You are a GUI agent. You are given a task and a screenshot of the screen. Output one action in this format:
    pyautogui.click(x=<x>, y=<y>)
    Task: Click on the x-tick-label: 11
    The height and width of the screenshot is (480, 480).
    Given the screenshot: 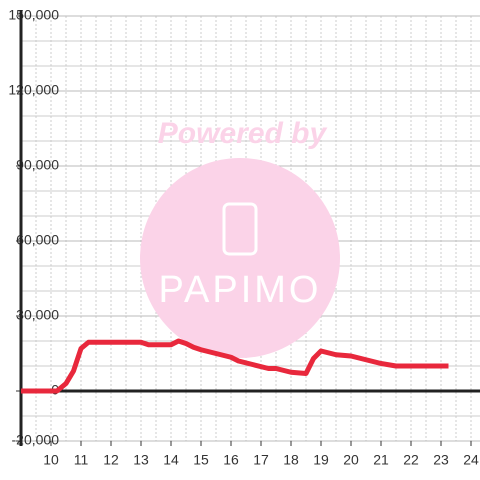 What is the action you would take?
    pyautogui.click(x=81, y=460)
    